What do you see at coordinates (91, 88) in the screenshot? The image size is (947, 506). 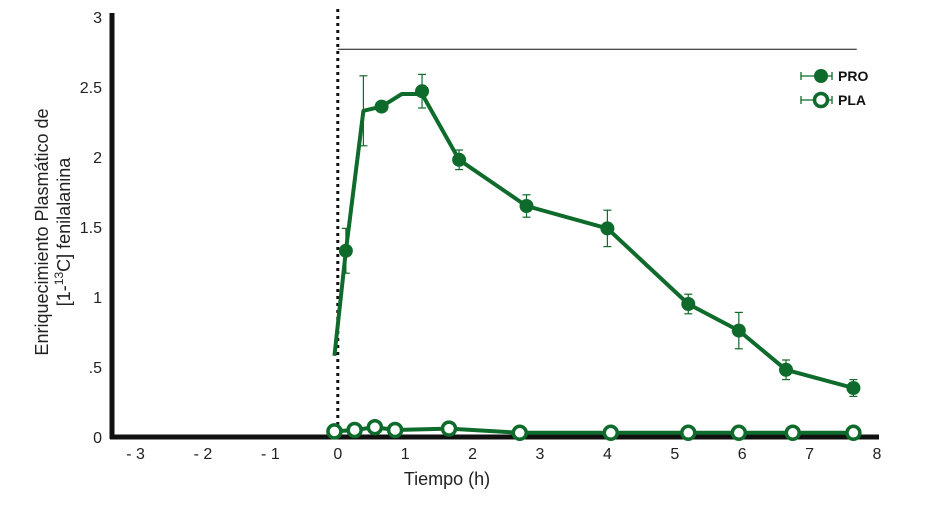 I see `y-tick-label: 2.5` at bounding box center [91, 88].